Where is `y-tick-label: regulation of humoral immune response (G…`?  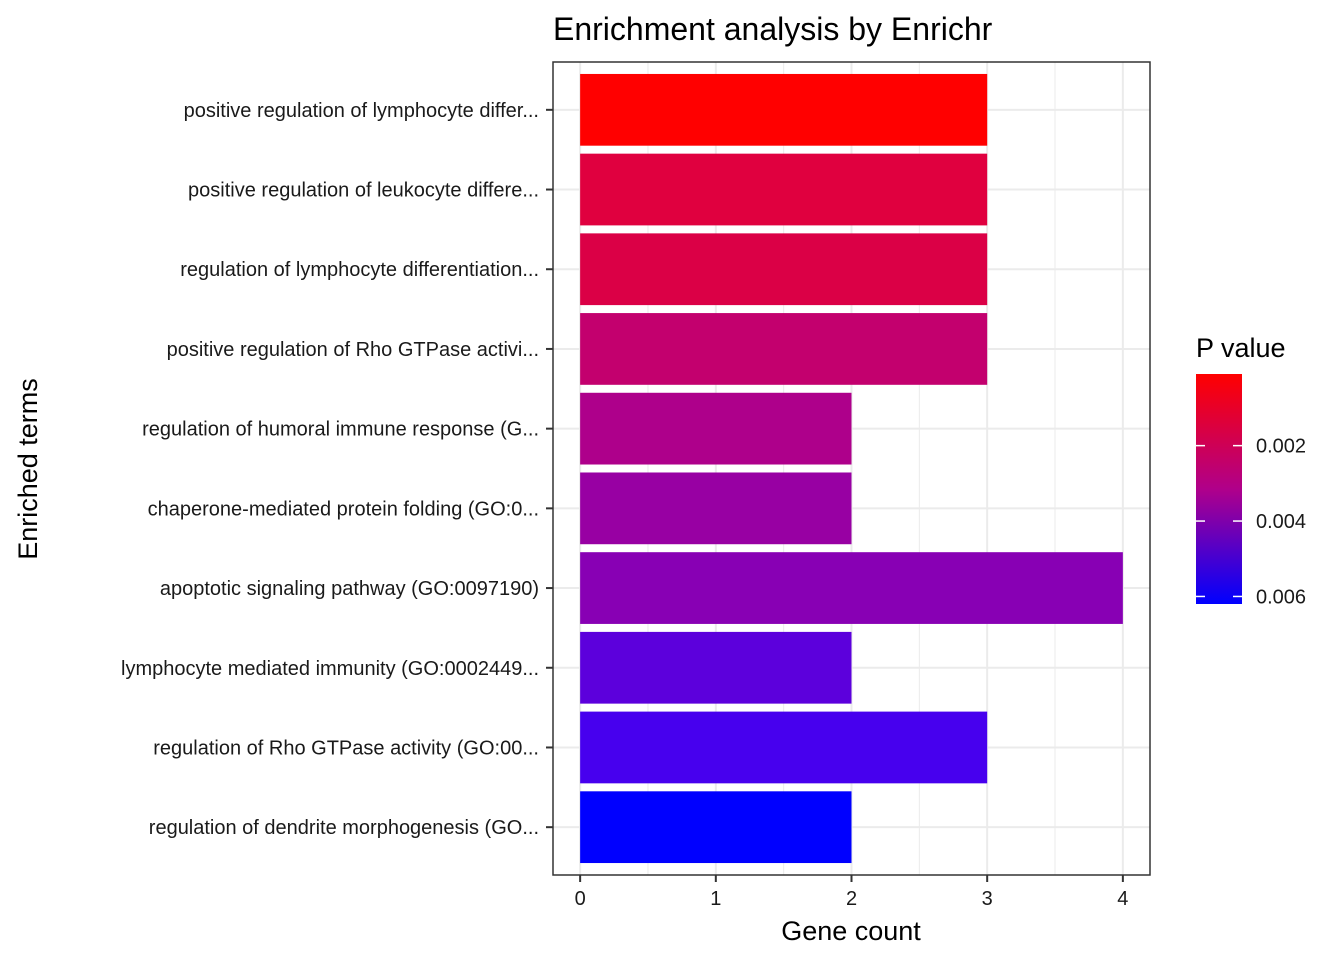 y-tick-label: regulation of humoral immune response (G… is located at coordinates (340, 430).